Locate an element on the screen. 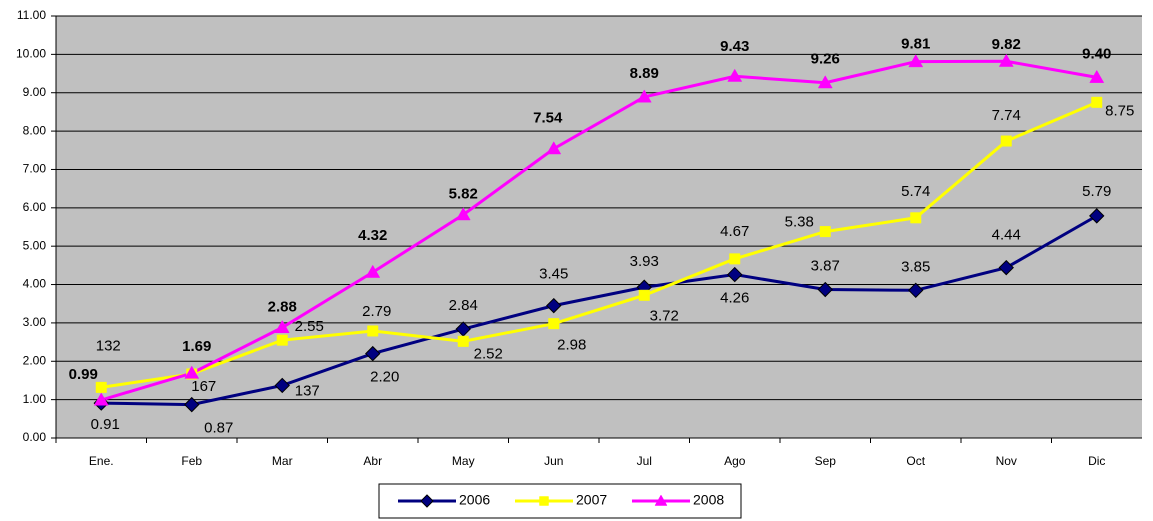 Image resolution: width=1153 pixels, height=521 pixels. x-tick-label: Dic is located at coordinates (1096, 461).